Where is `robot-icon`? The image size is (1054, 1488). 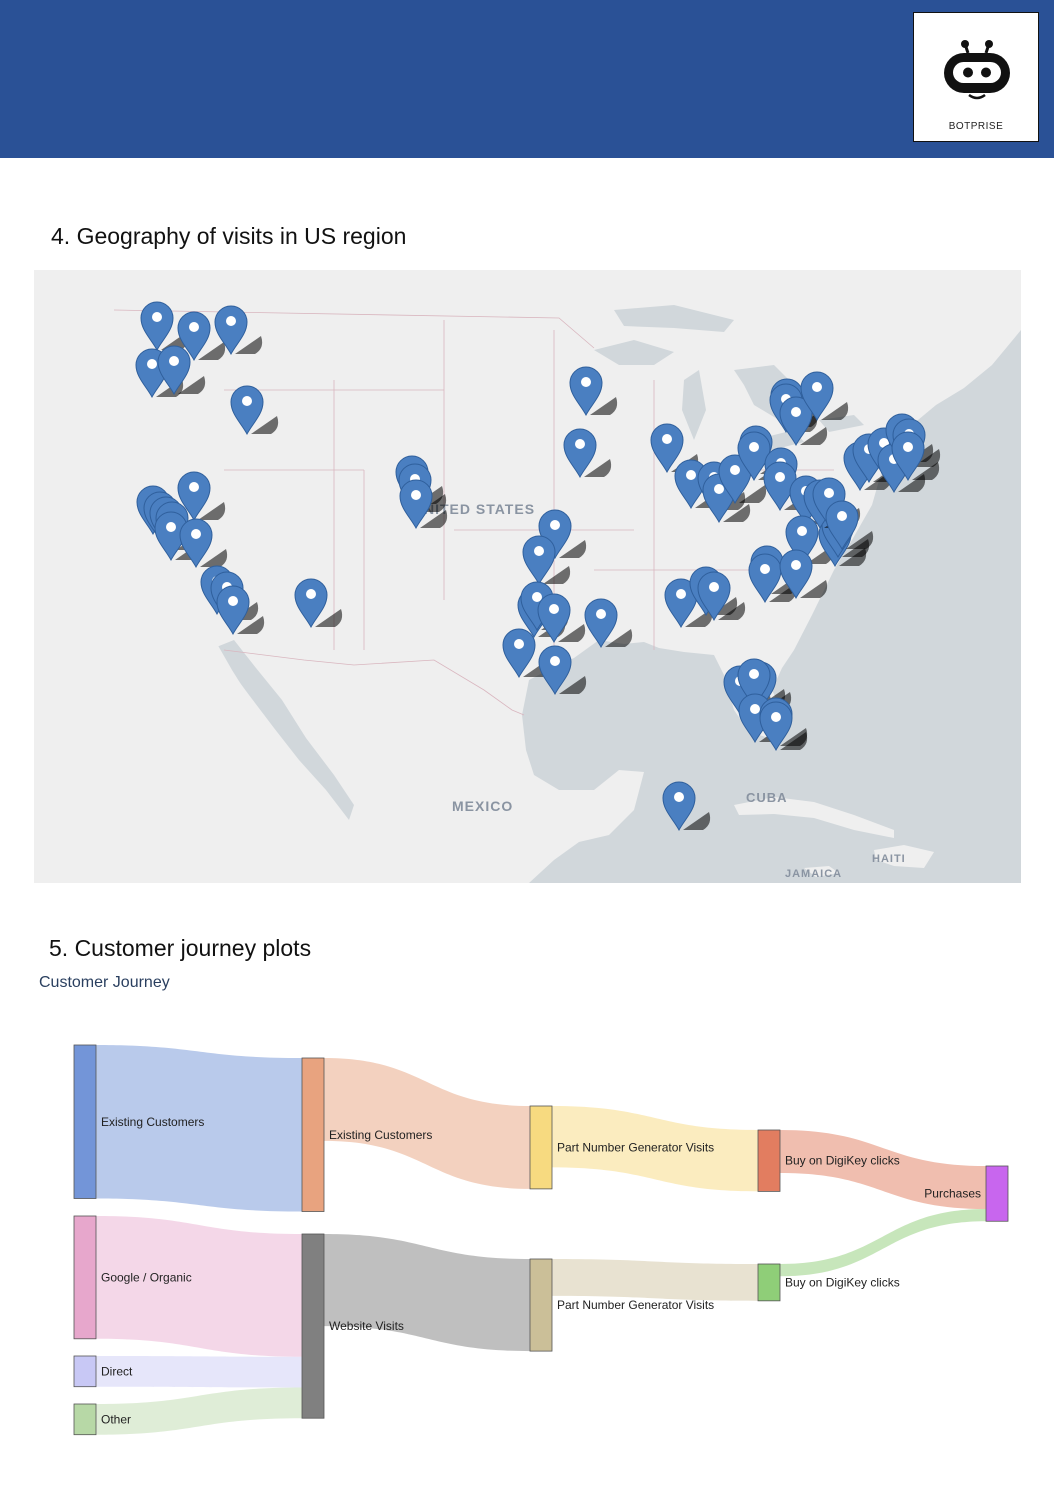 robot-icon is located at coordinates (977, 70).